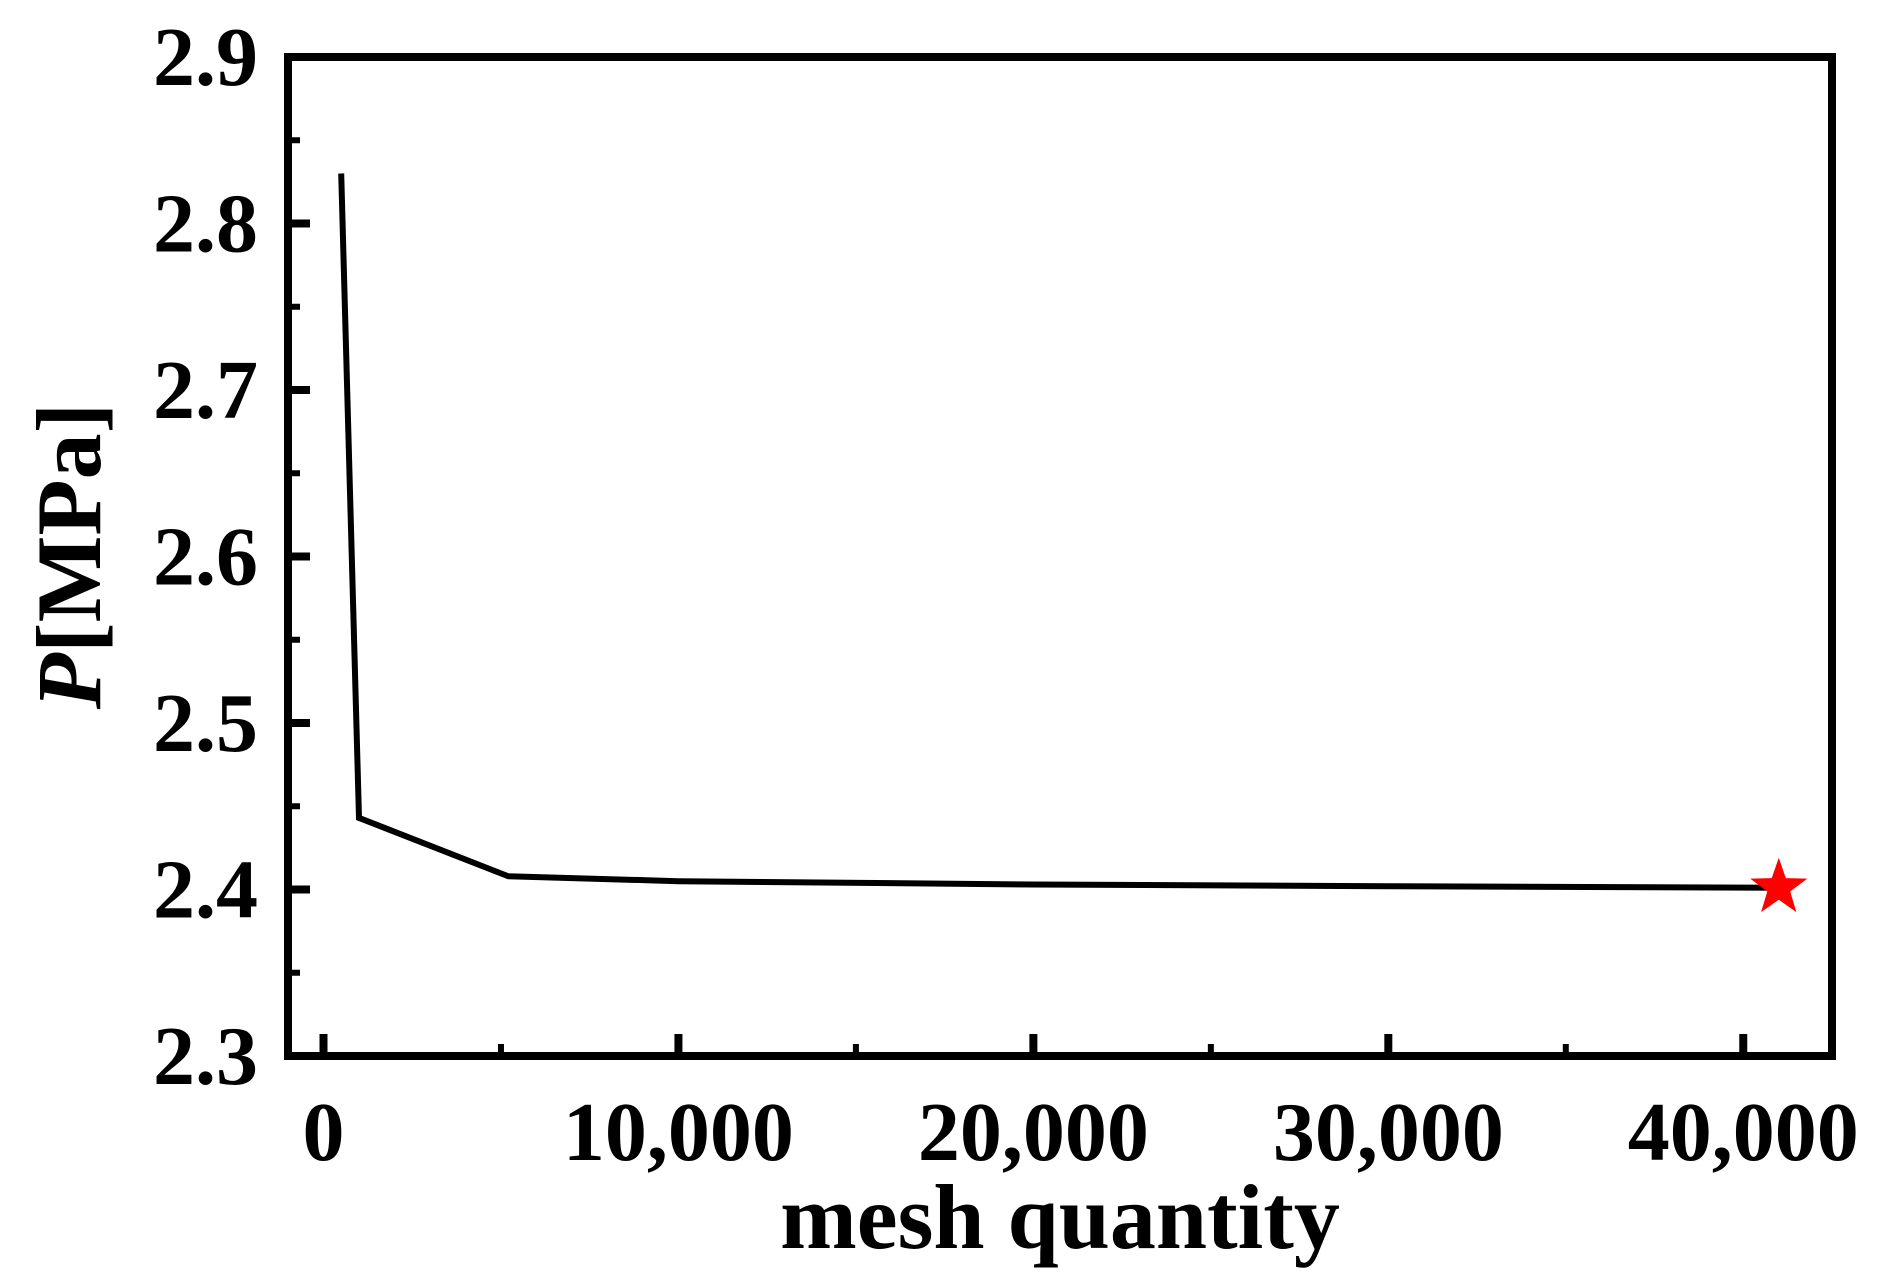  What do you see at coordinates (205, 1056) in the screenshot?
I see `y-tick-label: 2.3` at bounding box center [205, 1056].